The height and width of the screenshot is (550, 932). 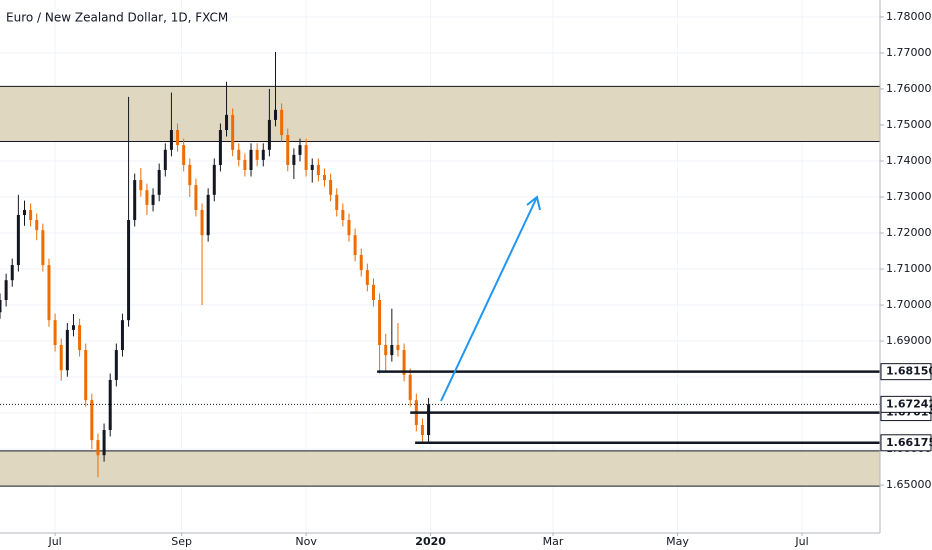 I want to click on x-tick-label: Nov, so click(x=306, y=541).